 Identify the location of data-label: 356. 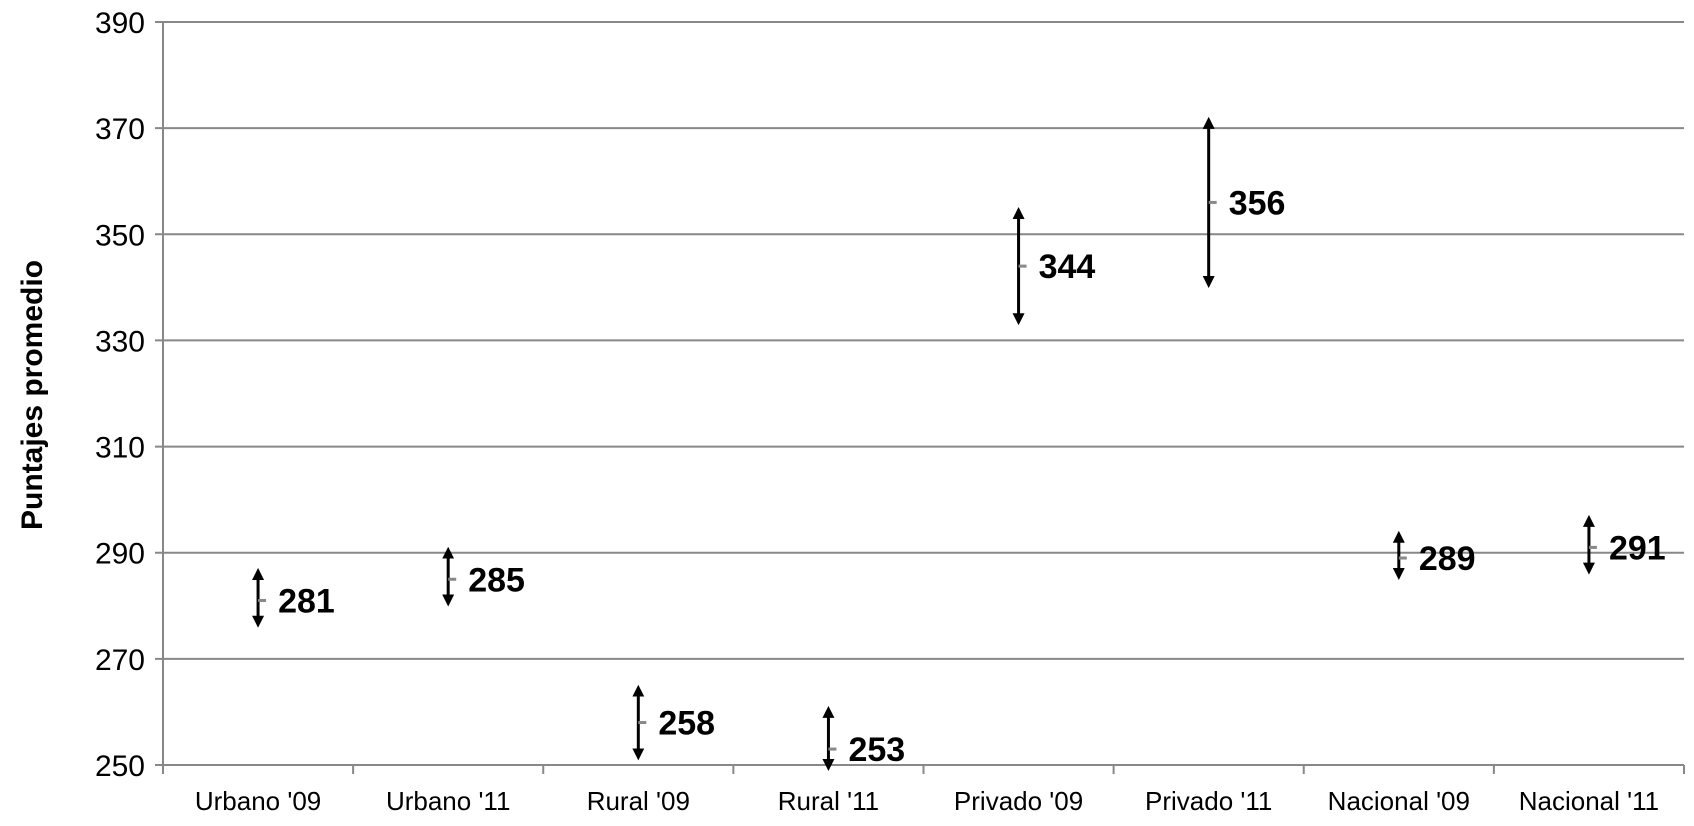
(1257, 203).